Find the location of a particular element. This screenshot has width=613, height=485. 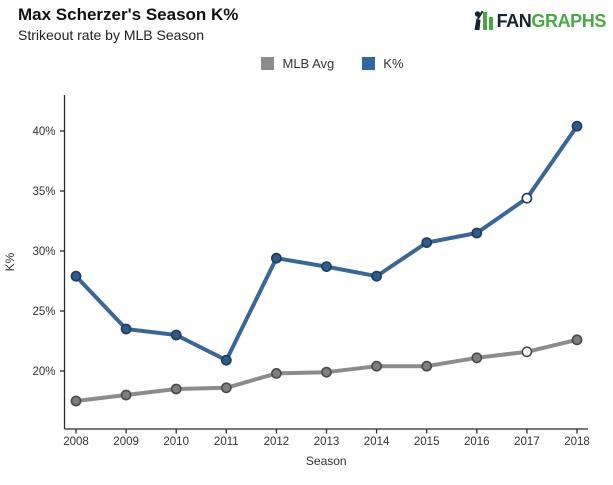

chart-legend: MLB Avg K% is located at coordinates (319, 63).